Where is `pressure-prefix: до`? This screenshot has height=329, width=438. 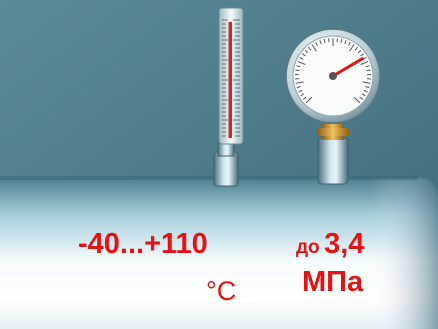 pressure-prefix: до is located at coordinates (308, 247).